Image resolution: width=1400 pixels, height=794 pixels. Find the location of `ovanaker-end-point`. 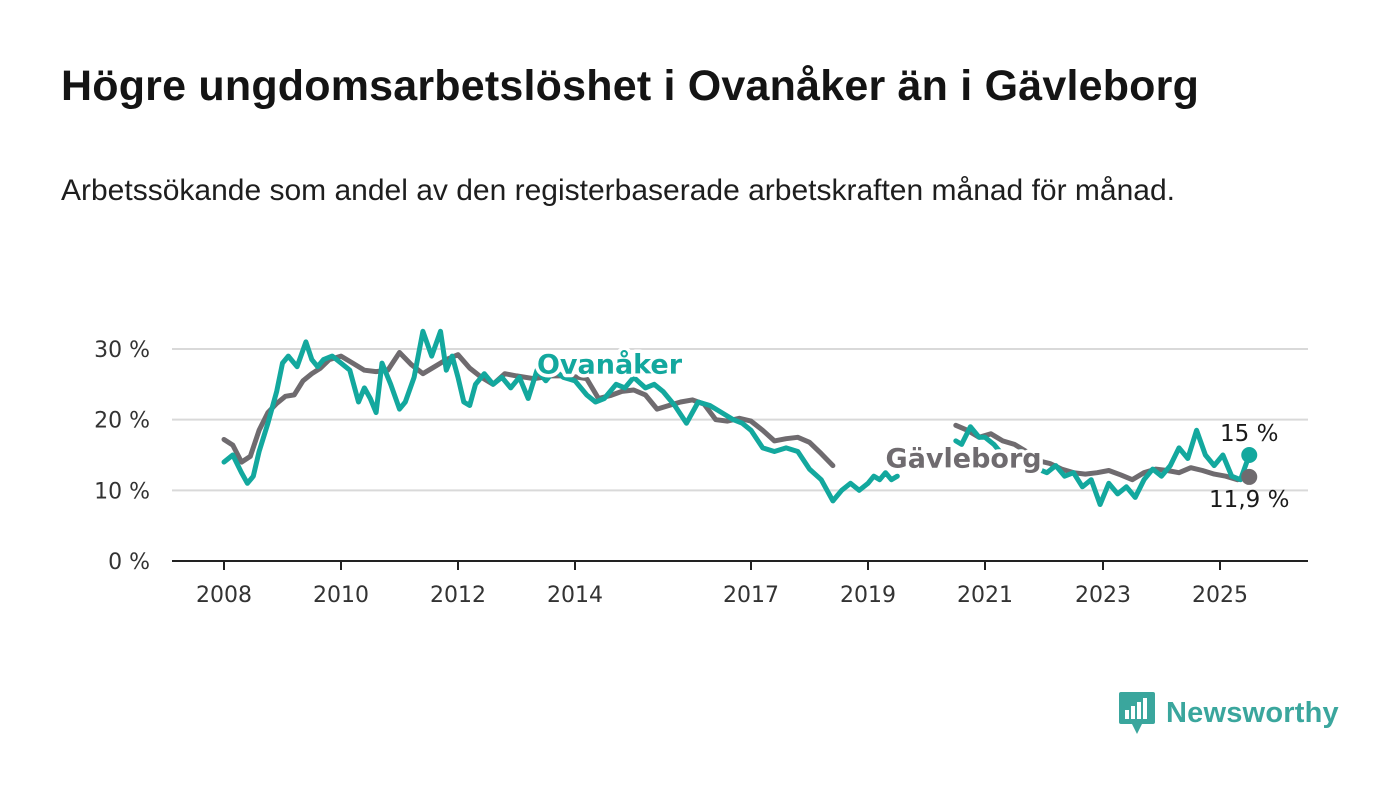

ovanaker-end-point is located at coordinates (1249, 455).